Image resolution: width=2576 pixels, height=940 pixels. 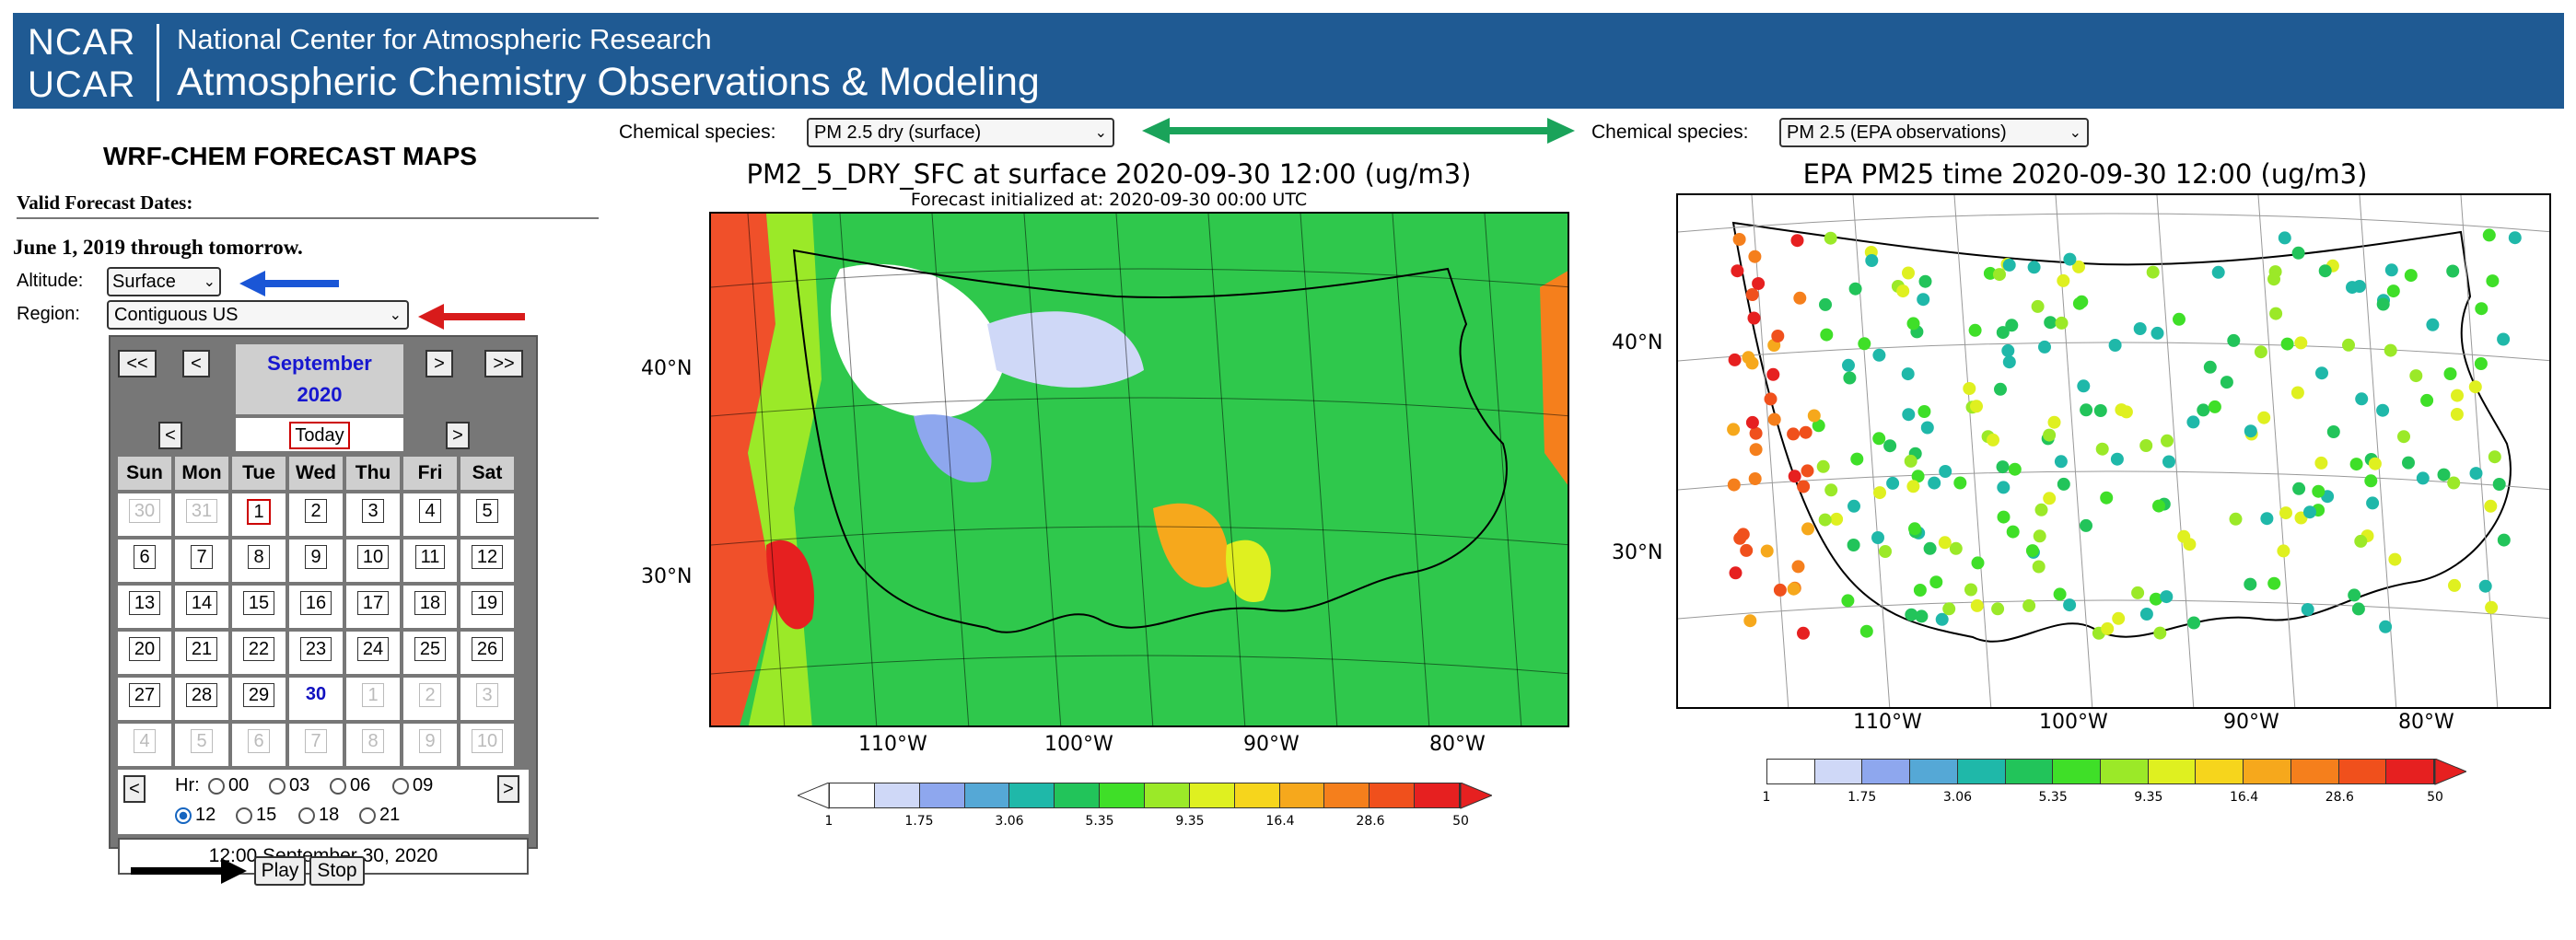 I want to click on sub-next-button: >, so click(x=458, y=435).